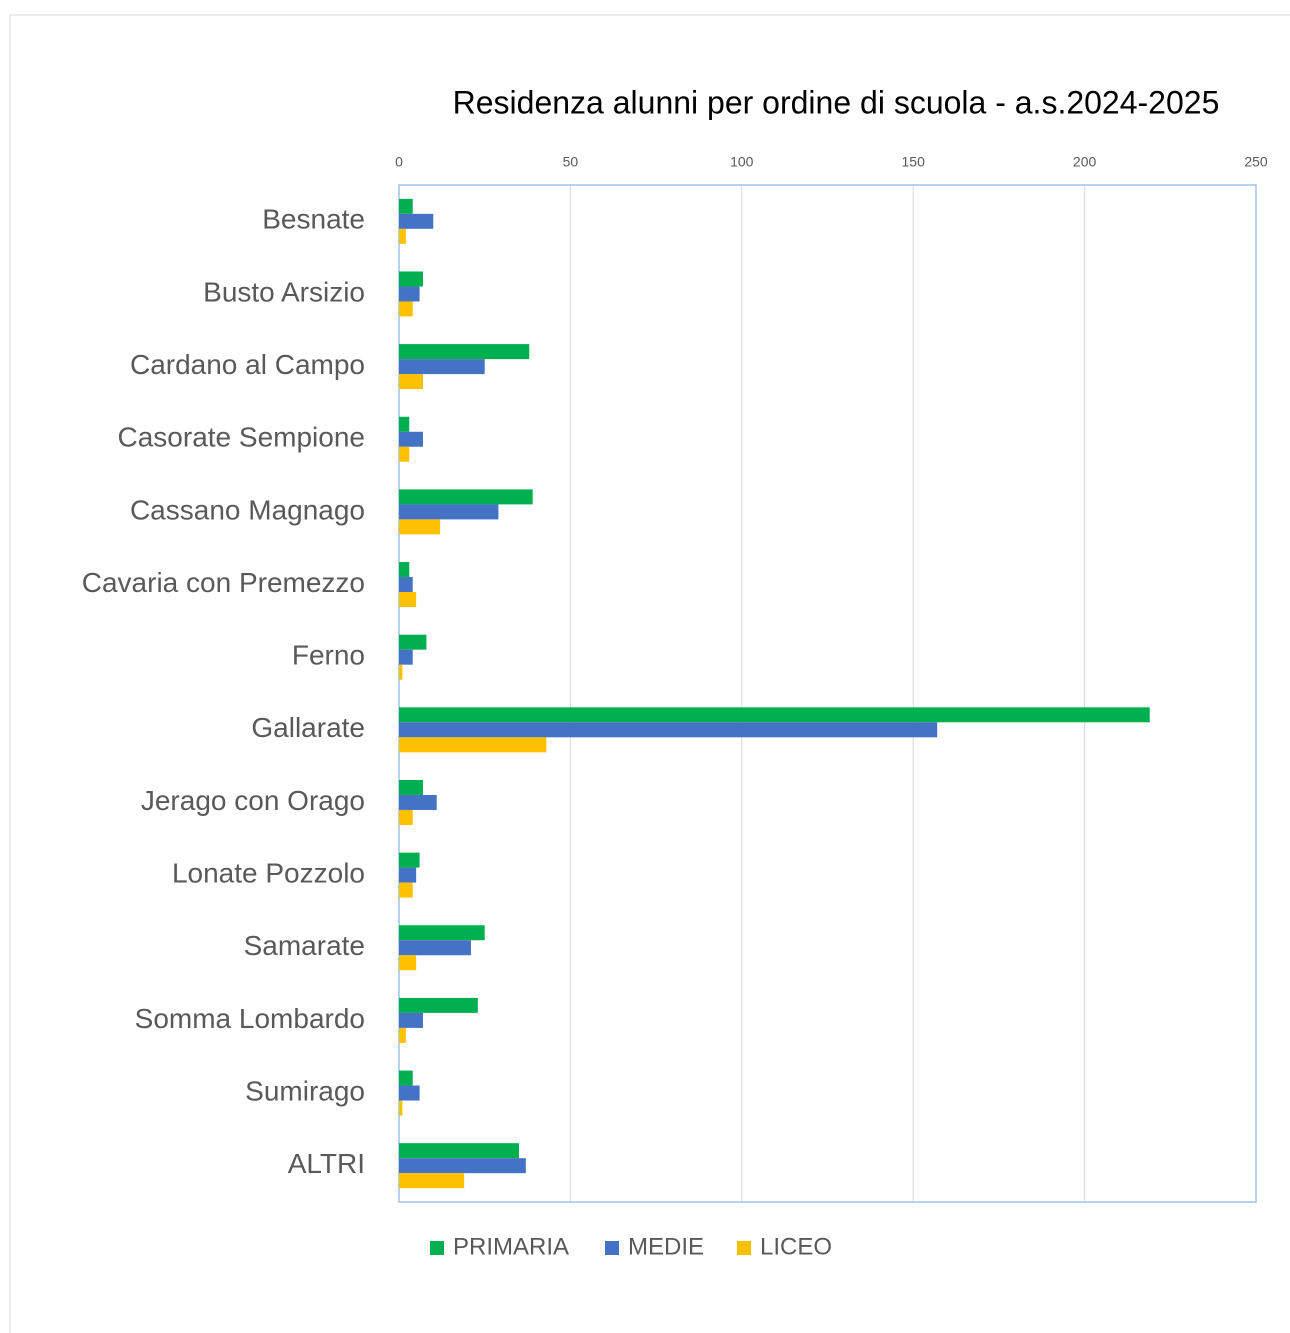  Describe the element at coordinates (253, 800) in the screenshot. I see `y-tick-label: Jerago con Orago` at that location.